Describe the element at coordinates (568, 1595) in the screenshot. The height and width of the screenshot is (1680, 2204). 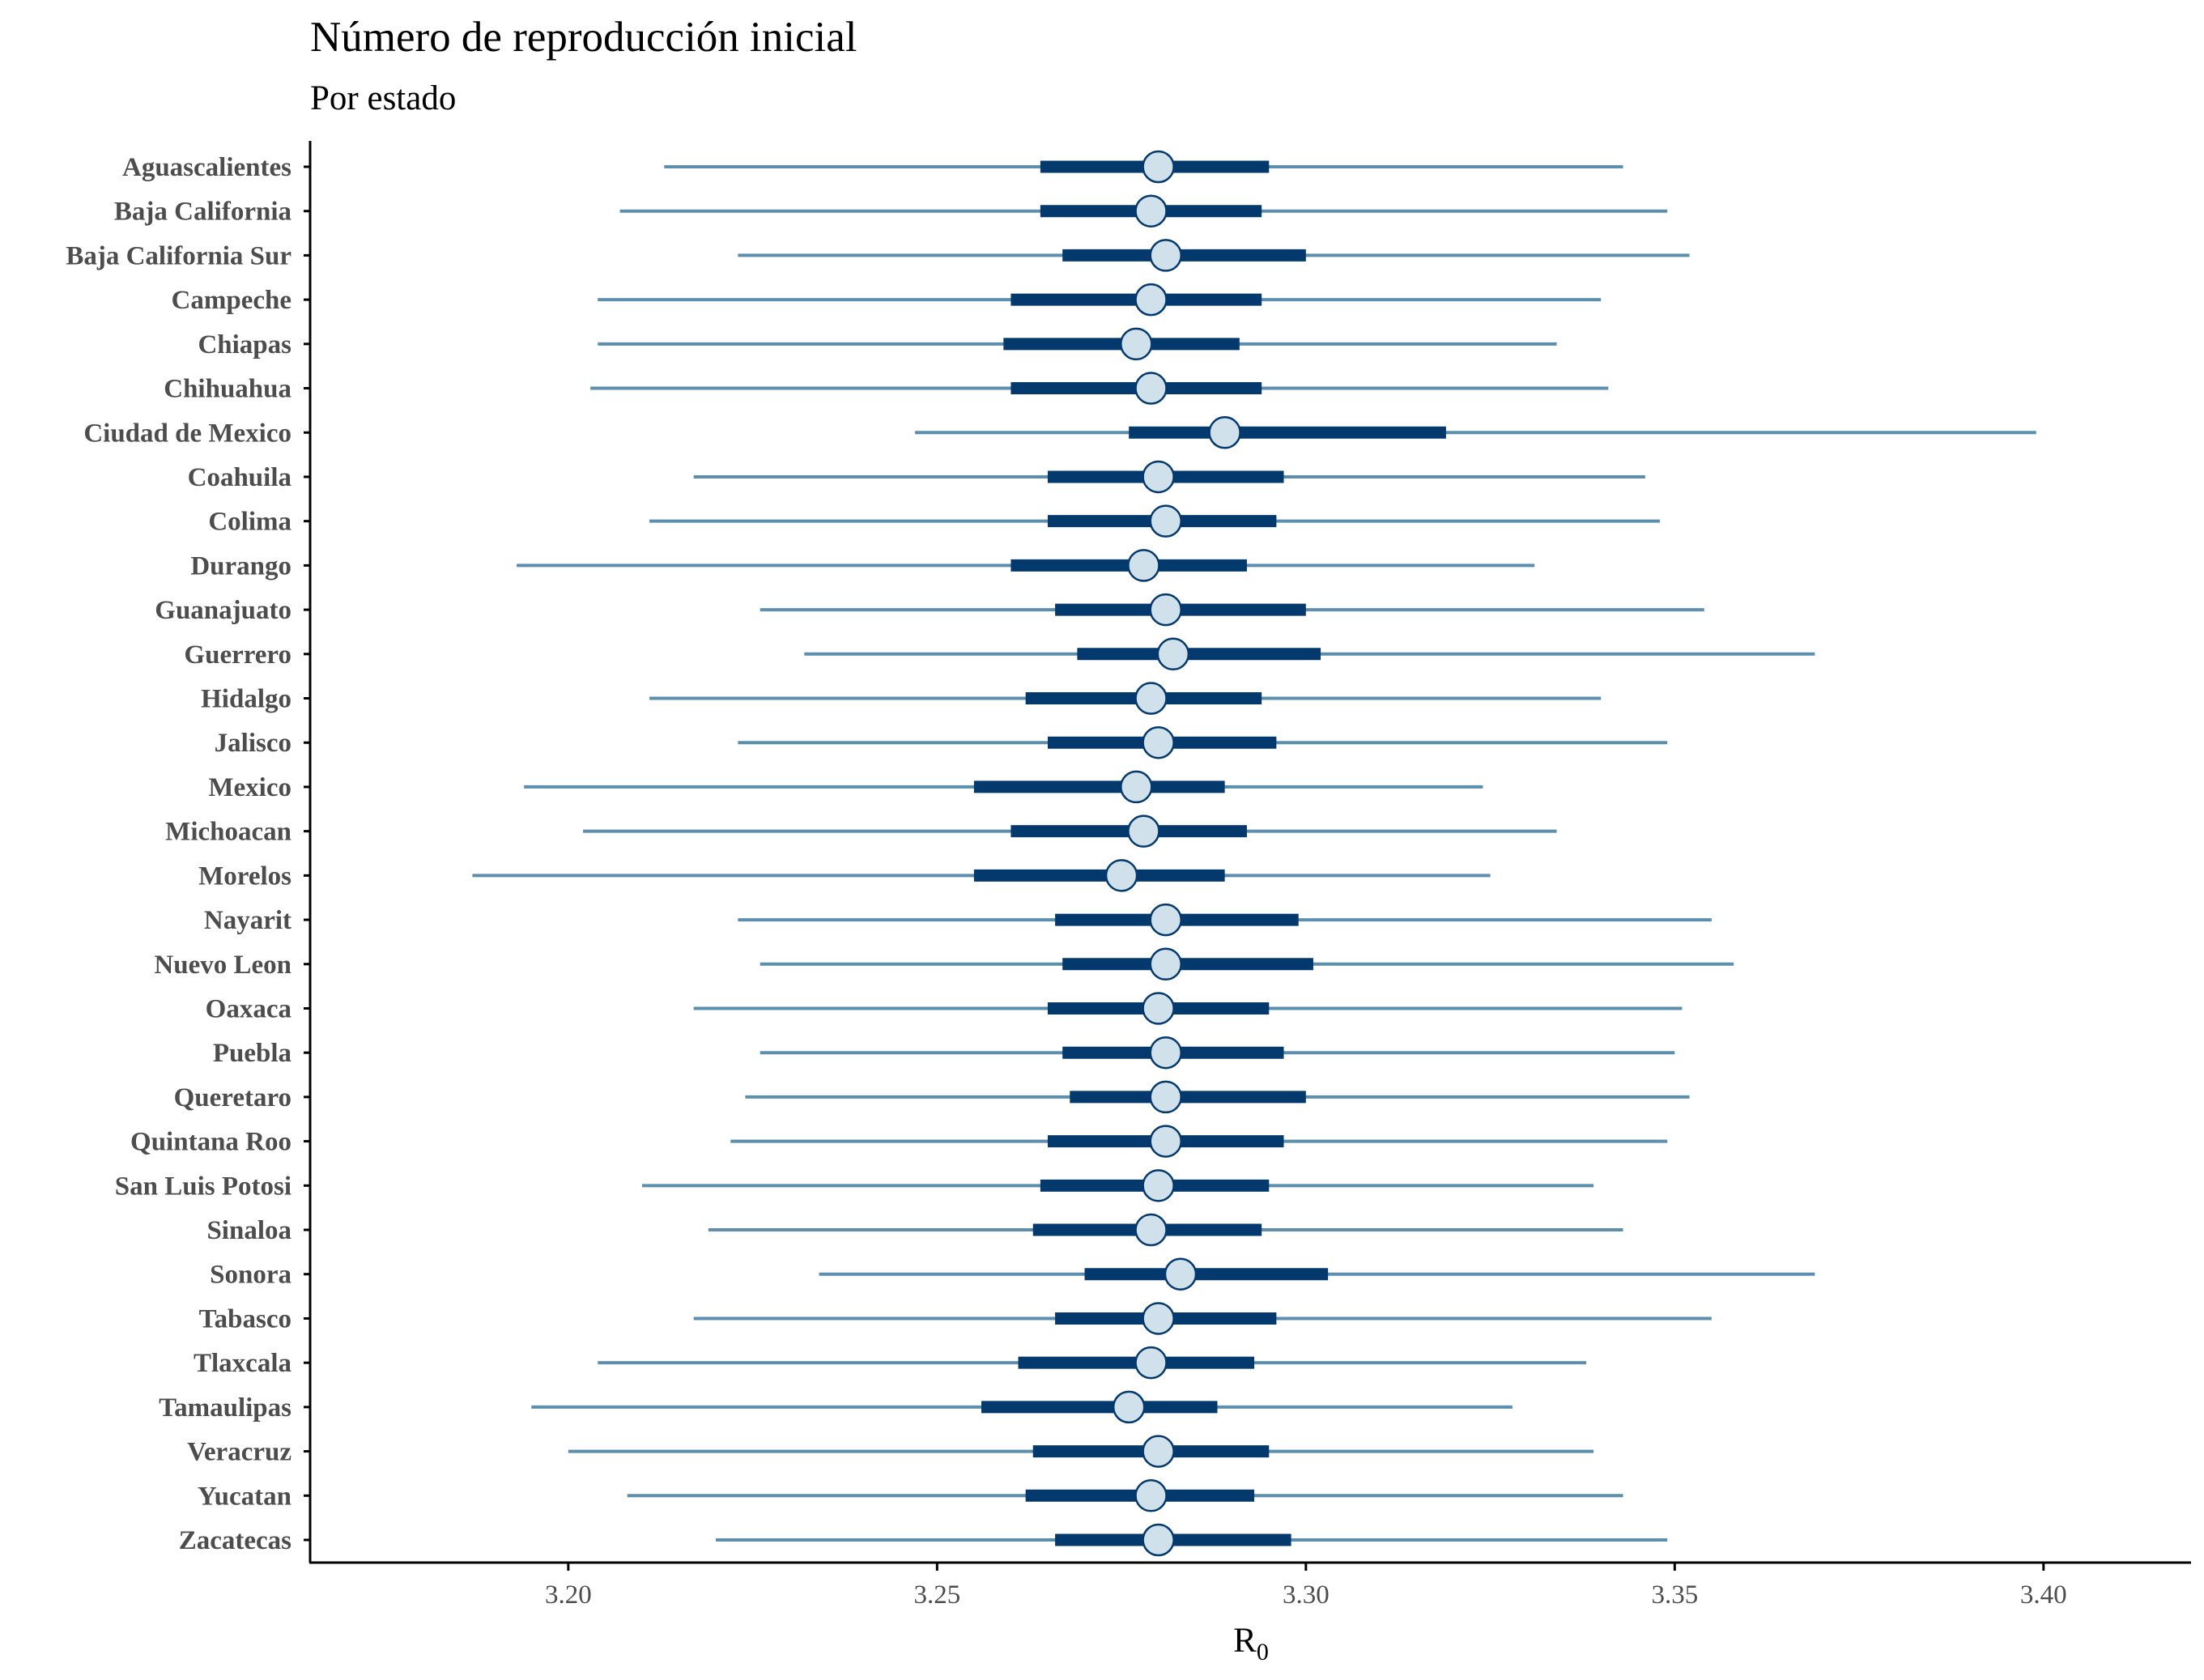
I see `x-tick-label: 3.20` at that location.